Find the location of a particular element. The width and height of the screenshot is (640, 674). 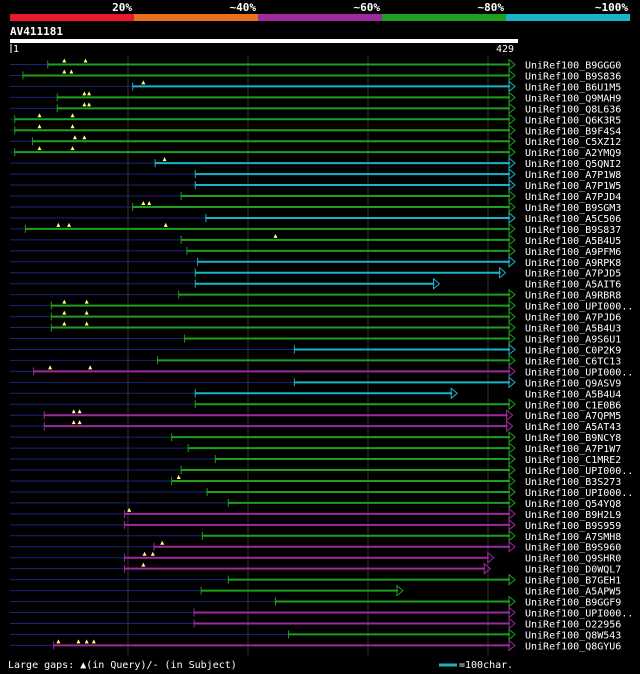

hit-row: UniRef100_B9H2L9 is located at coordinates (315, 514).